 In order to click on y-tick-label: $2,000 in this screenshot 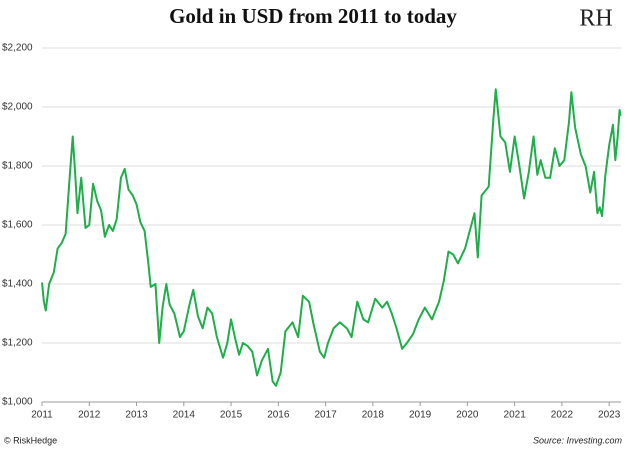, I will do `click(17, 107)`.